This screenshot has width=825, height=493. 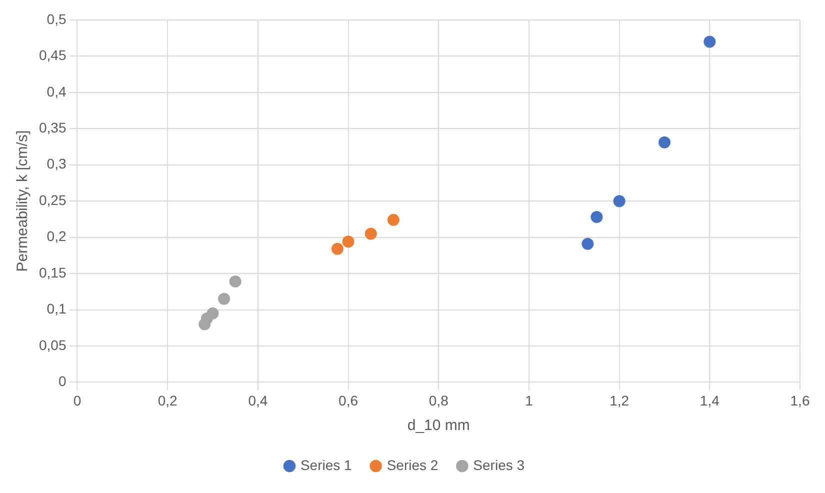 What do you see at coordinates (52, 128) in the screenshot?
I see `y-tick-label: 0,35` at bounding box center [52, 128].